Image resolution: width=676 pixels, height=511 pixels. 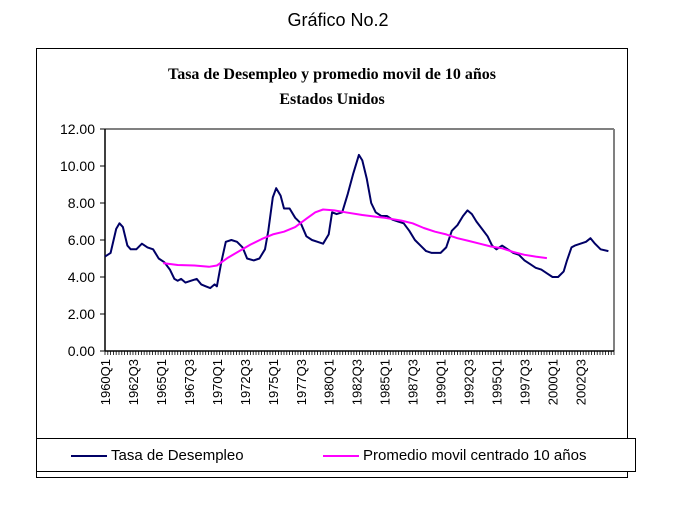 I want to click on x-tick-label: 1982Q3, so click(x=357, y=382).